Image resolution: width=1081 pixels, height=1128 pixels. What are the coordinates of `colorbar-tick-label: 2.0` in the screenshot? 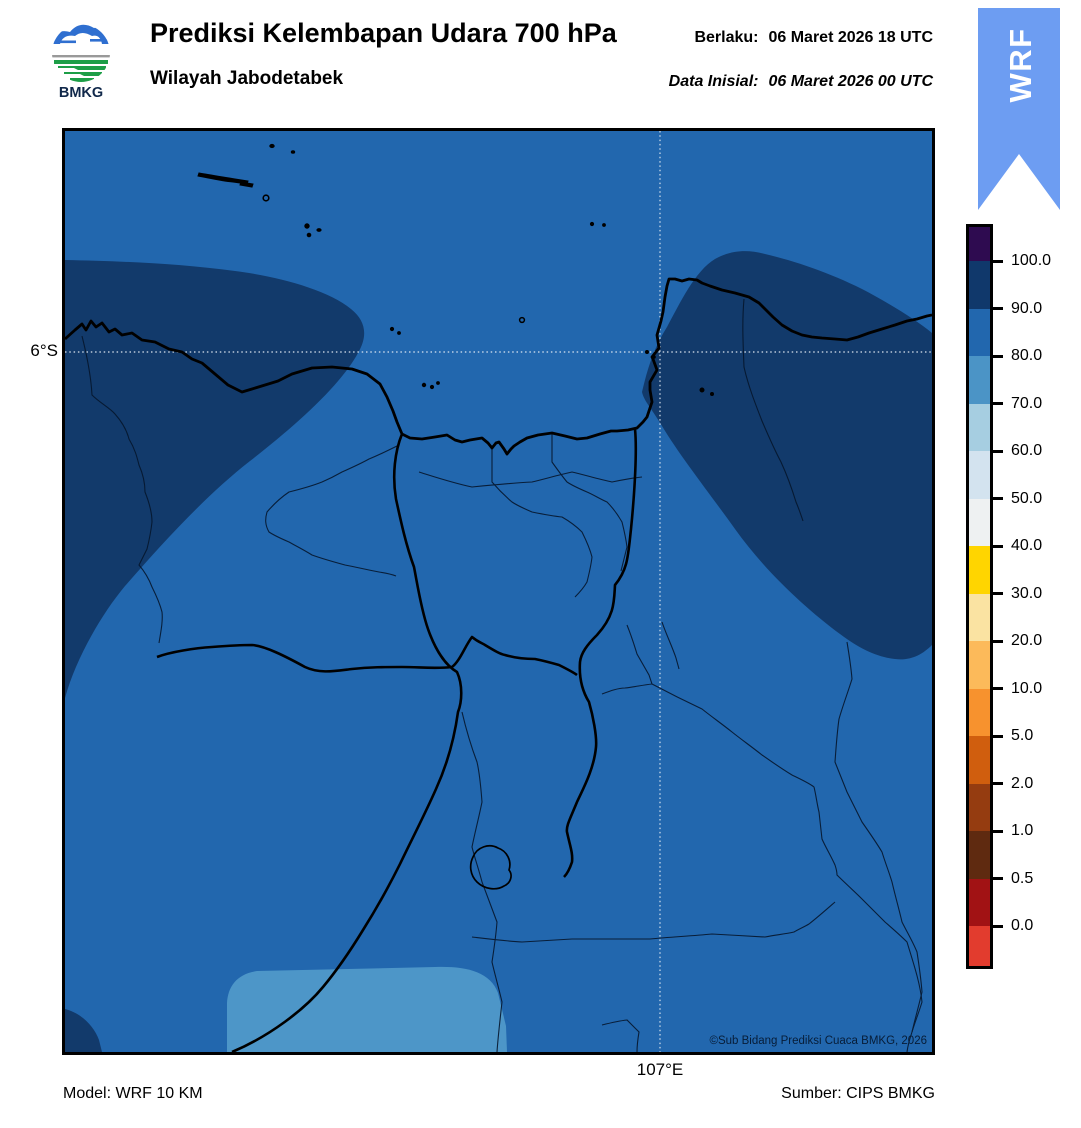 It's located at (1022, 783).